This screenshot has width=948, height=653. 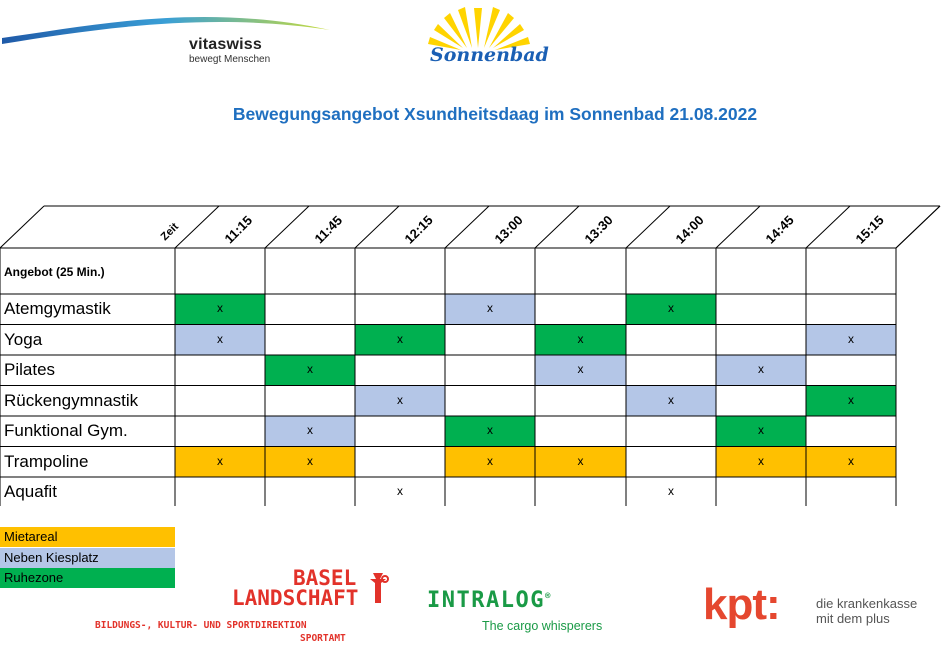 I want to click on row-label: Trampoline, so click(x=46, y=461).